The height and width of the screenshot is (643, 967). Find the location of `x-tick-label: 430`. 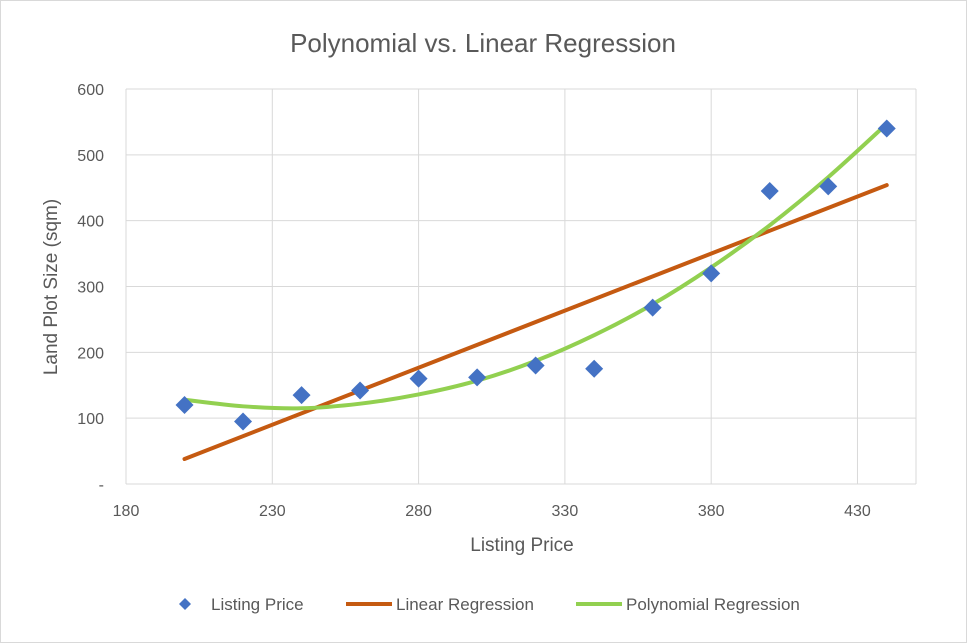

x-tick-label: 430 is located at coordinates (857, 511).